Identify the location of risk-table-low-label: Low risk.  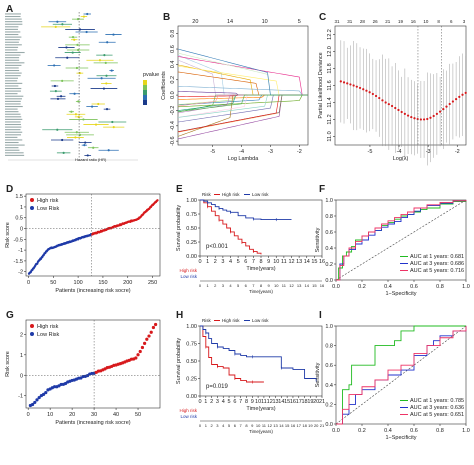
(188, 276).